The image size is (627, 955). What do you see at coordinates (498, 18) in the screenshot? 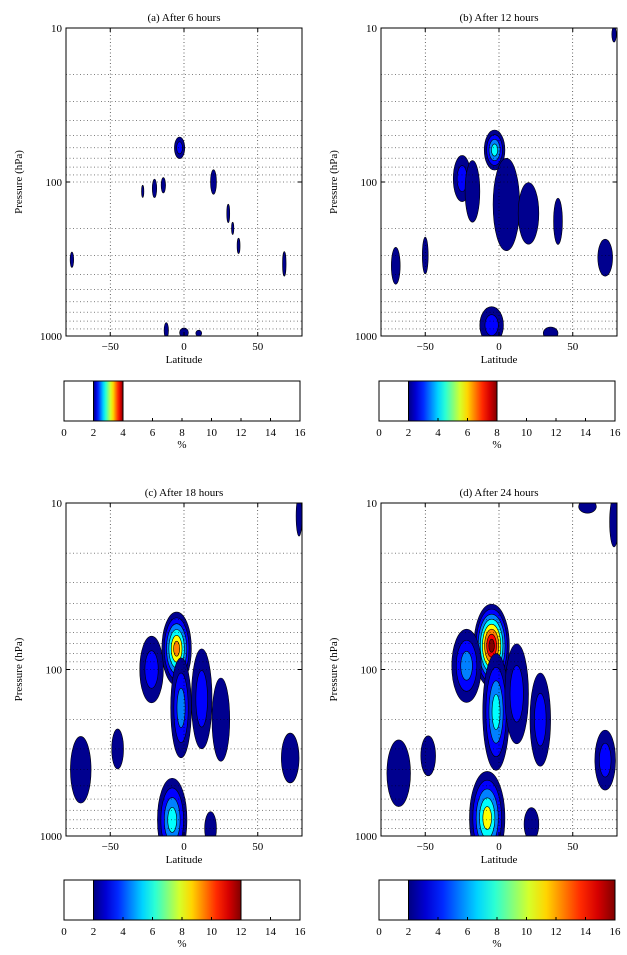
I see `panel-title: (b) After 12 hours` at bounding box center [498, 18].